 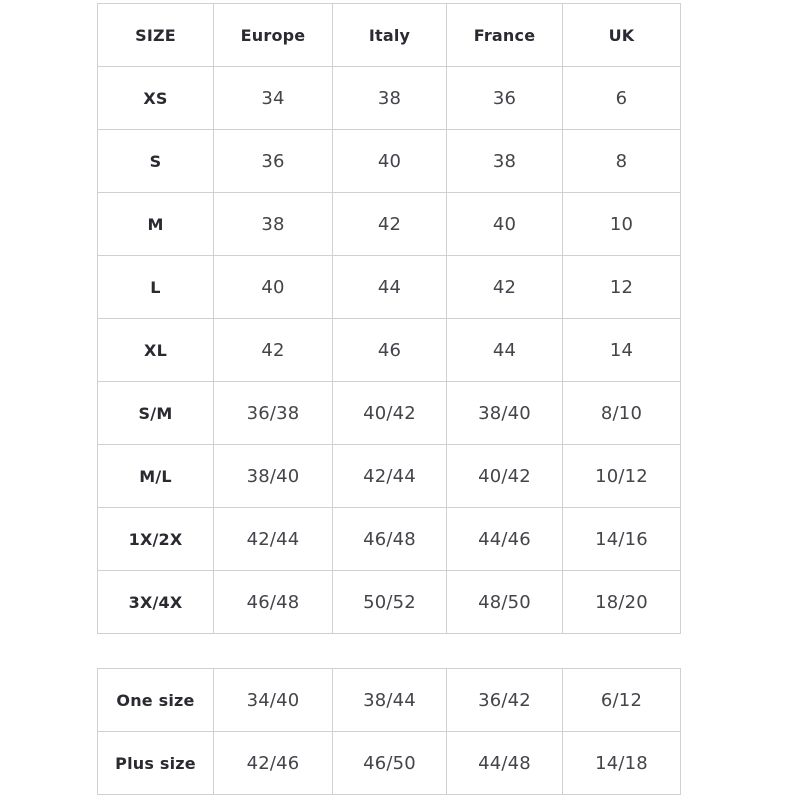 I want to click on table-row-one-size: One size 34/40 38/44 36/42 6/12, so click(x=389, y=700).